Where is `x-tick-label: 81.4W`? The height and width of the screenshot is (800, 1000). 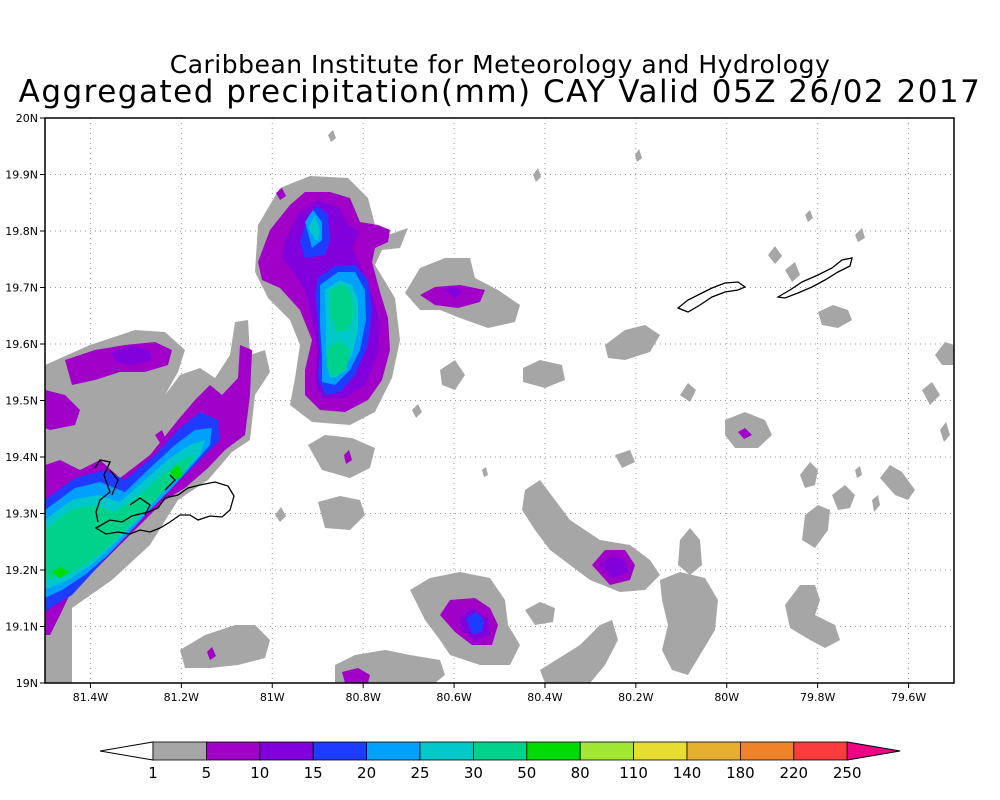
x-tick-label: 81.4W is located at coordinates (90, 697).